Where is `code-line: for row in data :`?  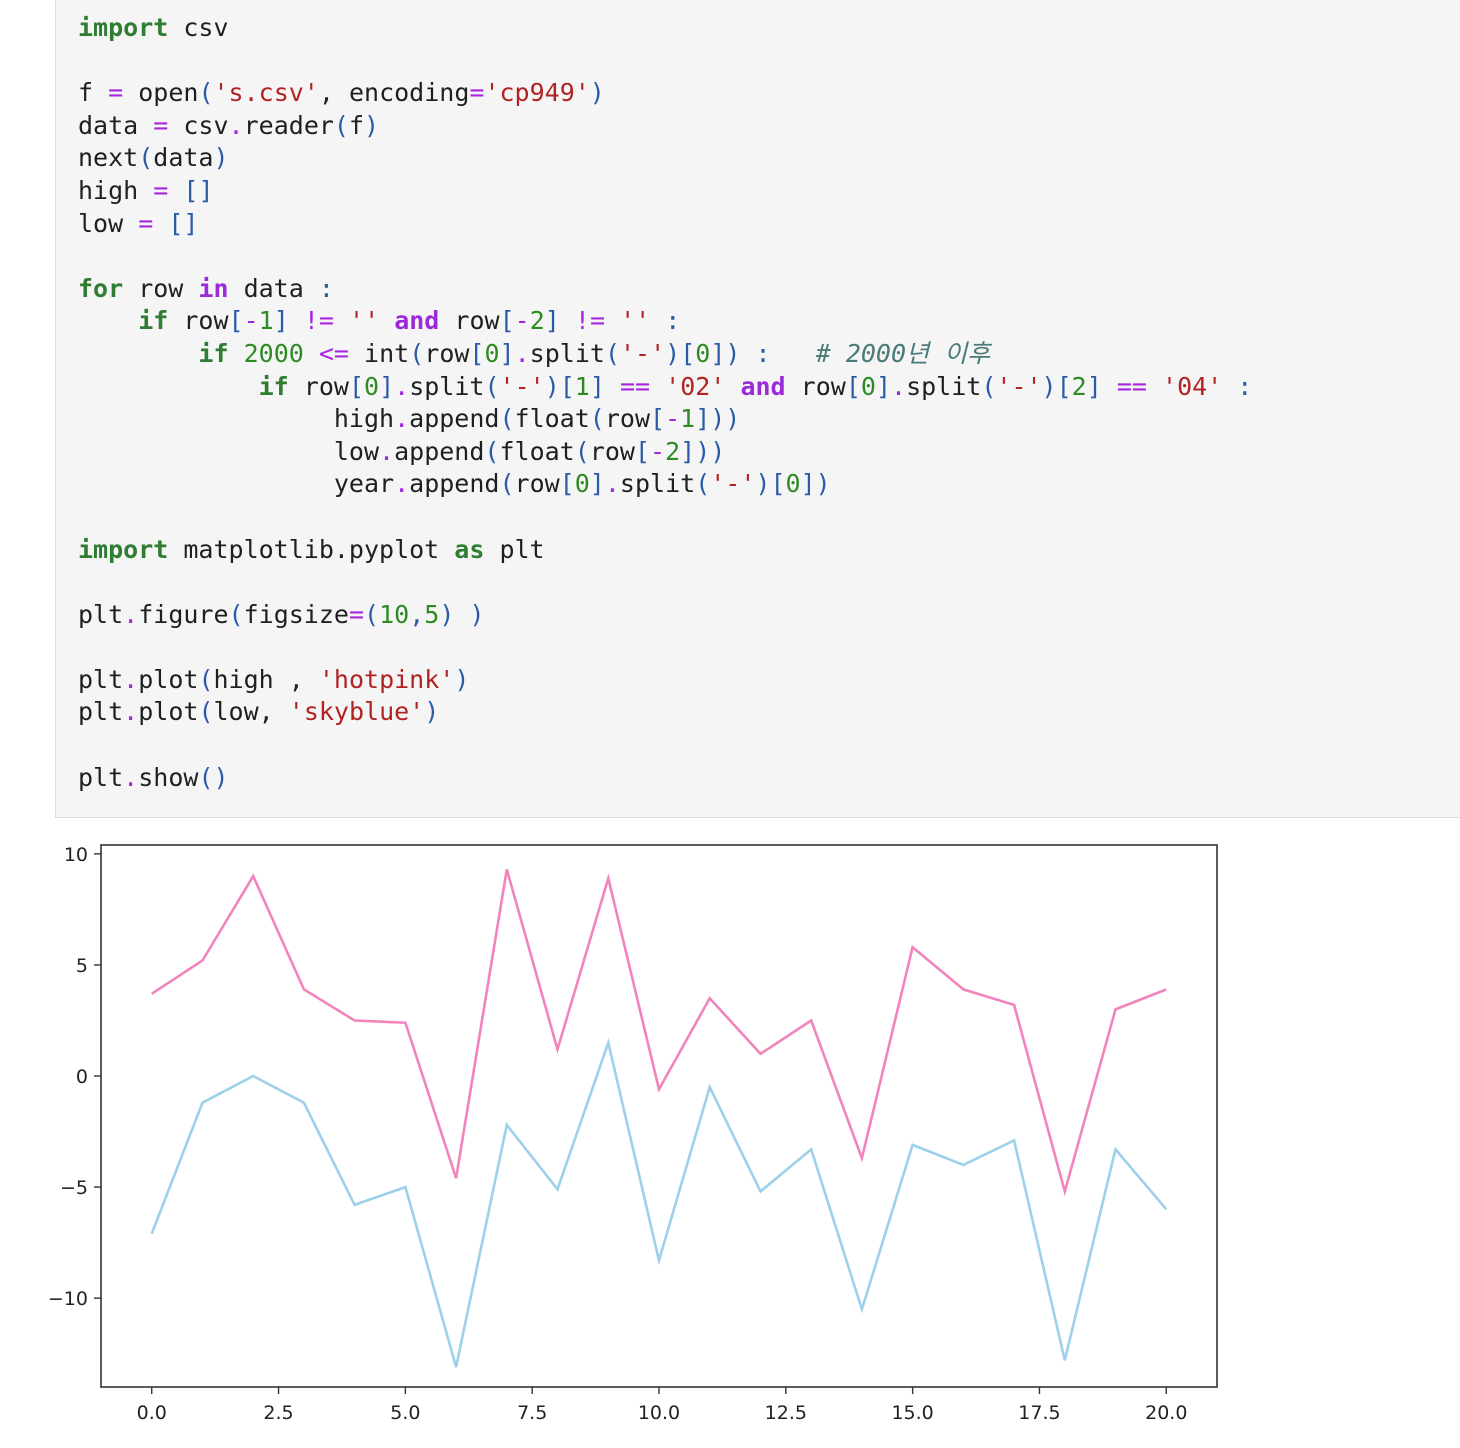
code-line: for row in data : is located at coordinates (206, 288).